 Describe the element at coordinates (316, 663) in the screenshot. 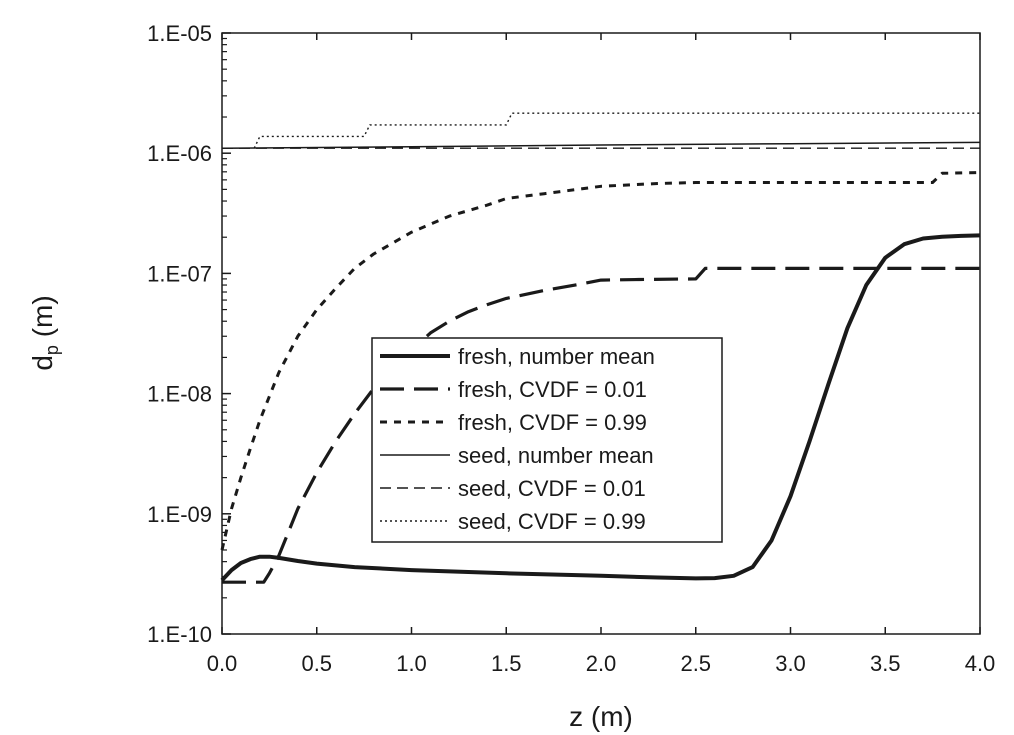

I see `x-tick-label: 0.5` at that location.